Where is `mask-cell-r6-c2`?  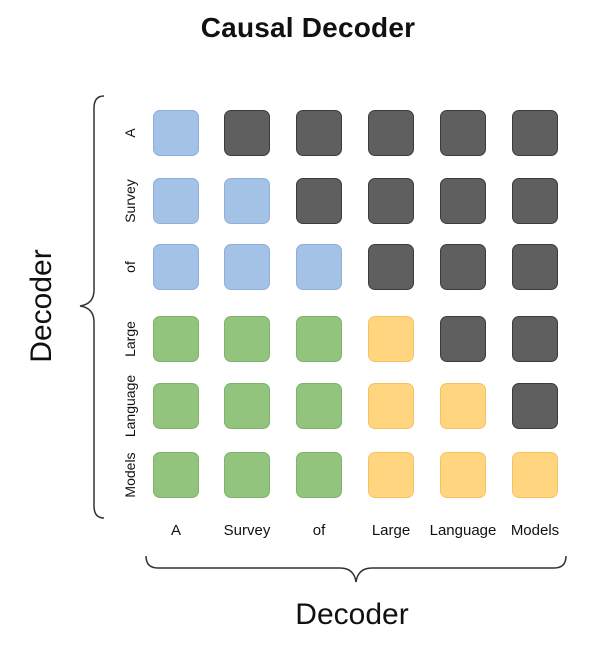
mask-cell-r6-c2 is located at coordinates (247, 475).